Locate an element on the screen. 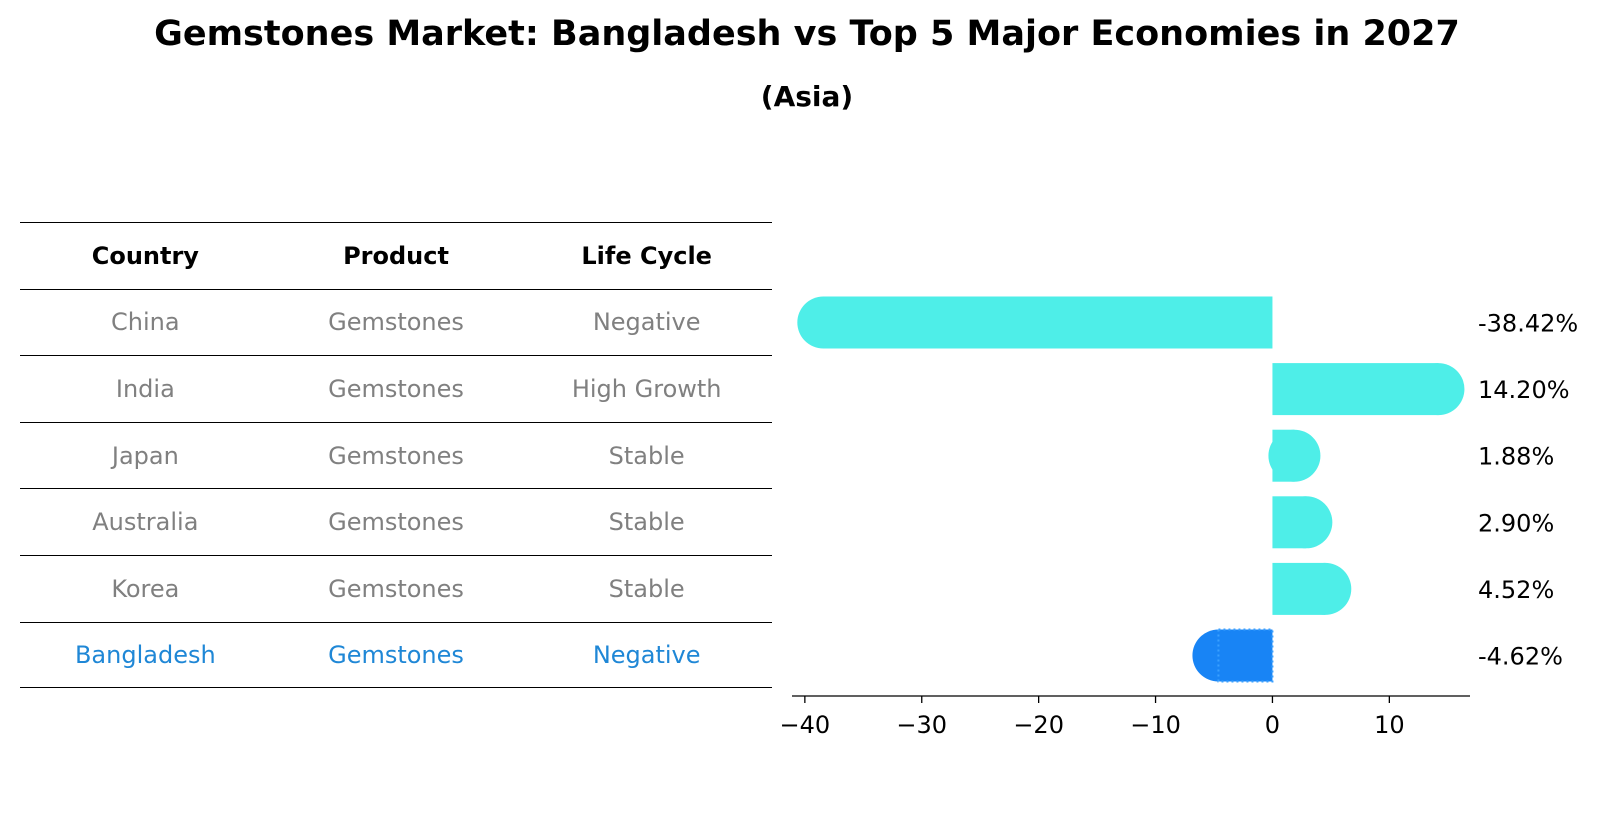  value-label: -38.42% is located at coordinates (1528, 324).